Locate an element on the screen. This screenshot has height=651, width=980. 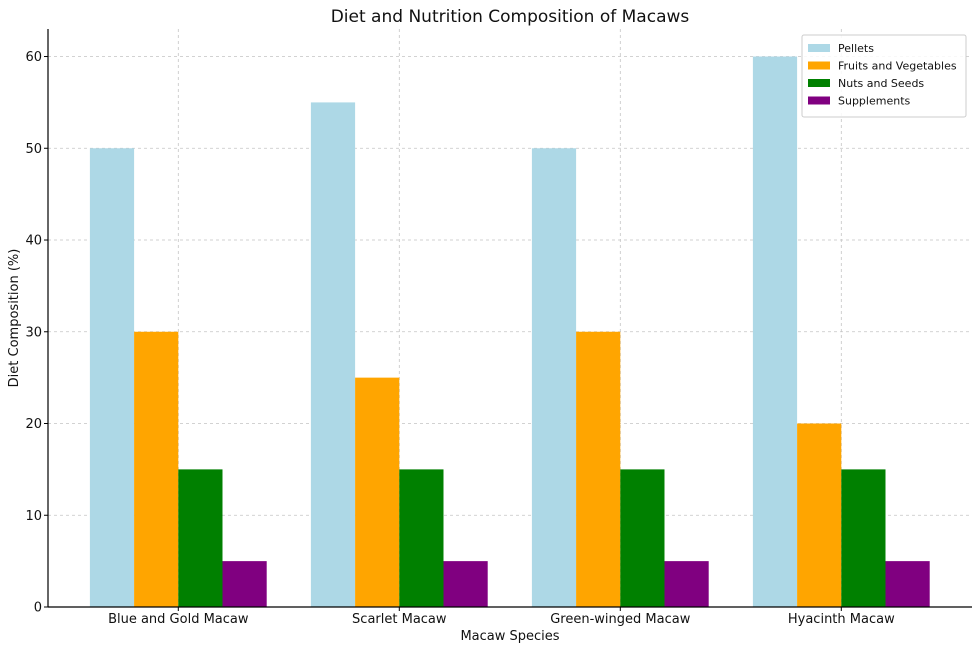
y-tick-label: 10 is located at coordinates (33, 516).